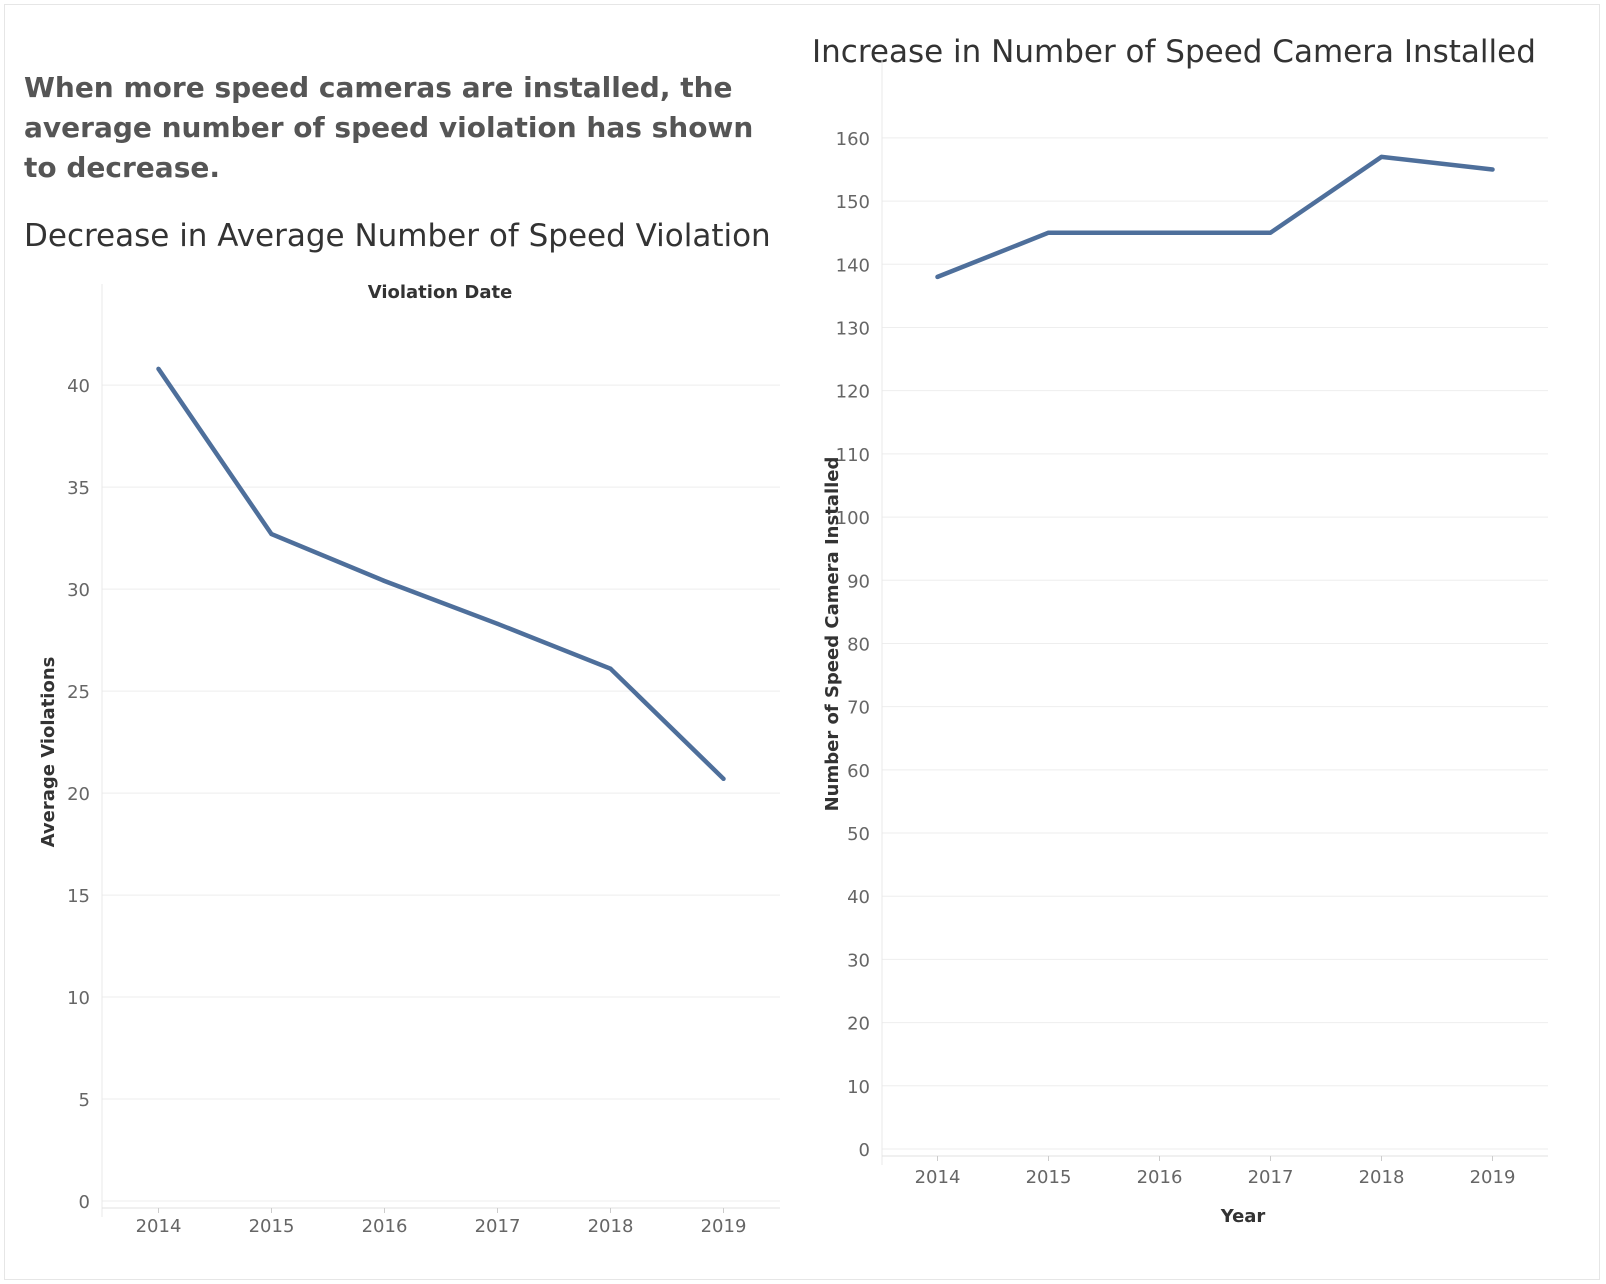  I want to click on right-x-tick-label: 2019, so click(1493, 1177).